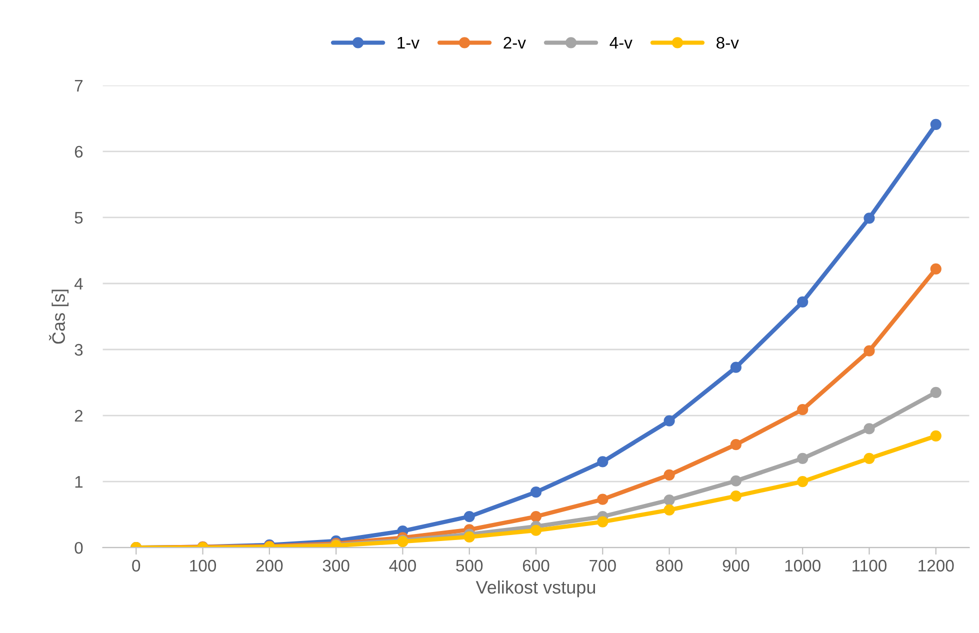 Image resolution: width=979 pixels, height=633 pixels. What do you see at coordinates (469, 566) in the screenshot?
I see `x-tick-label: 500` at bounding box center [469, 566].